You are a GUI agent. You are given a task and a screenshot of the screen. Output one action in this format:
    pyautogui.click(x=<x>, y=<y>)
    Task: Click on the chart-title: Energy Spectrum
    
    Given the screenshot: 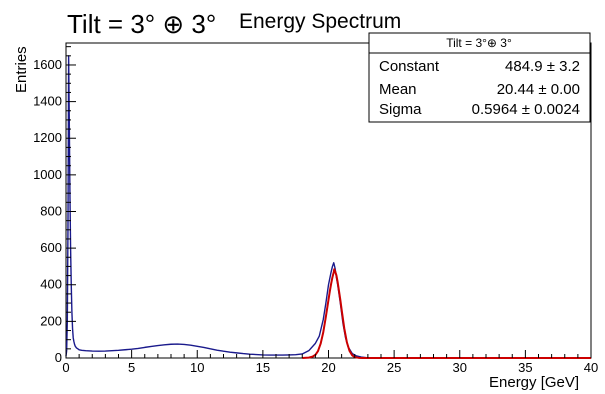 What is the action you would take?
    pyautogui.click(x=320, y=21)
    